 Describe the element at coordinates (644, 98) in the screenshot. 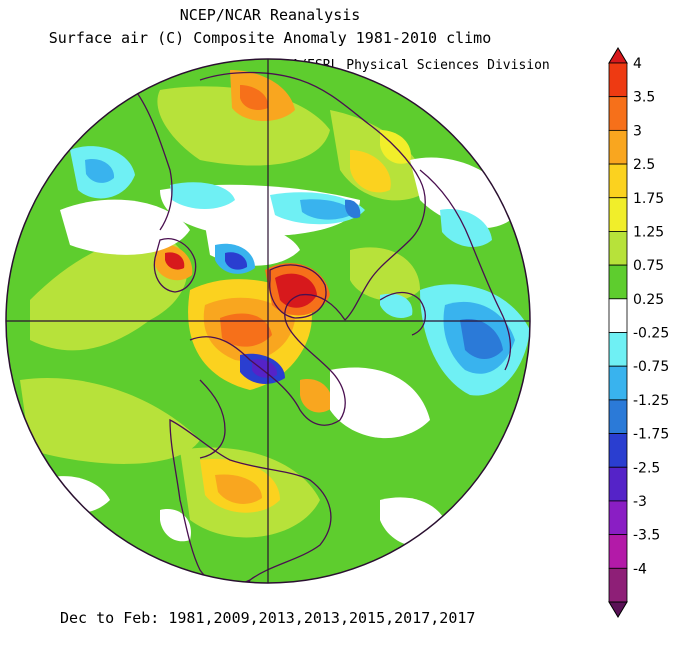

I see `colorbar-tick-label: 3.5` at that location.